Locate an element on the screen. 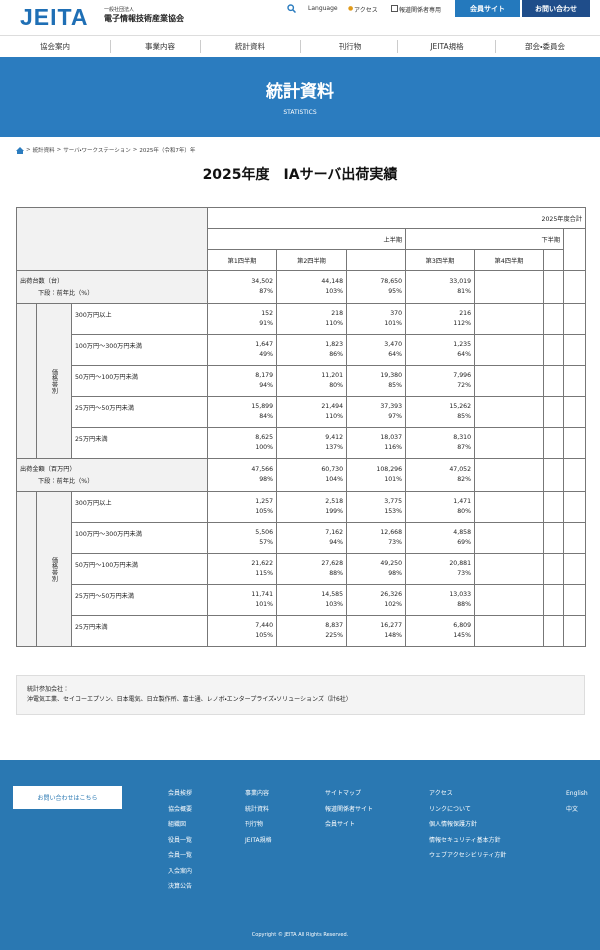 The image size is (600, 950). header-row: 上半期 下半期 is located at coordinates (302, 249).